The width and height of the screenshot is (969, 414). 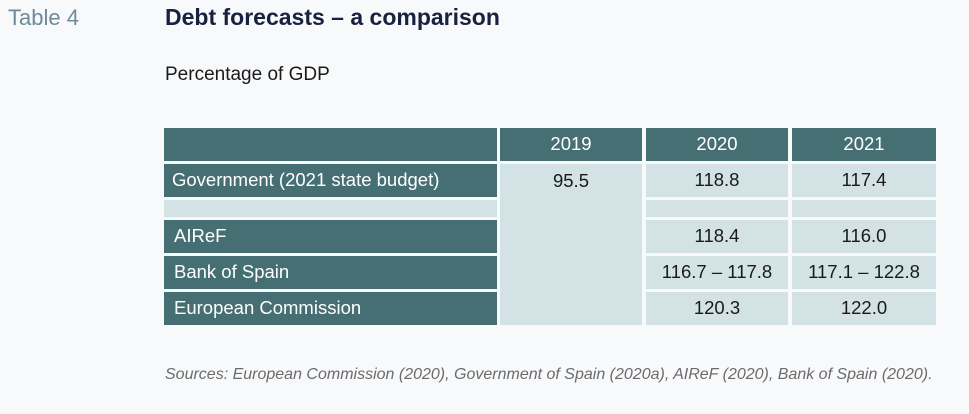 I want to click on cell-bank-of-spain-2020: 116.7 – 117.8, so click(x=717, y=272).